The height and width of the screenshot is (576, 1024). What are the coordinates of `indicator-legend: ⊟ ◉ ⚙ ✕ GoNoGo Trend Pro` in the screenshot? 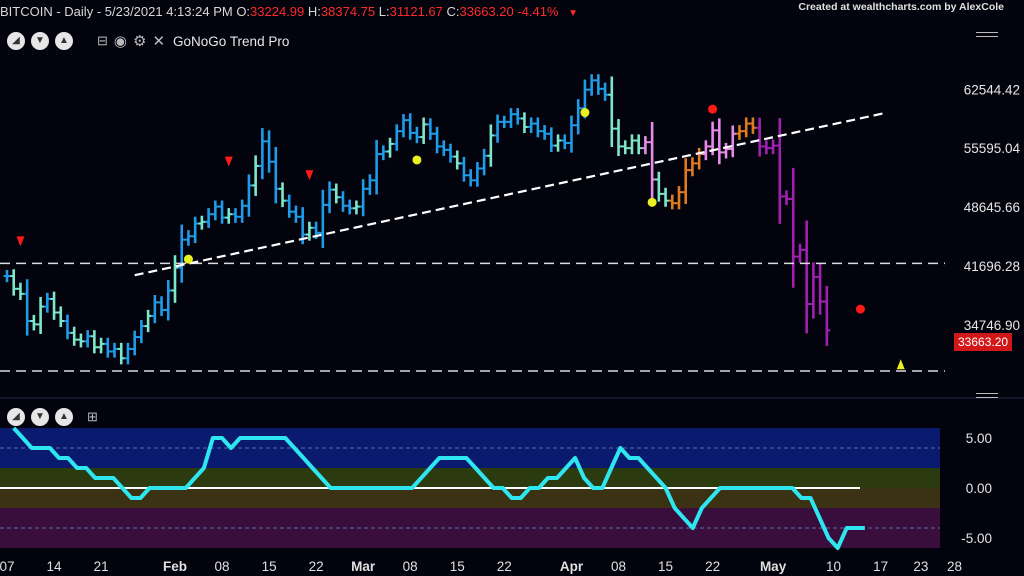 It's located at (193, 41).